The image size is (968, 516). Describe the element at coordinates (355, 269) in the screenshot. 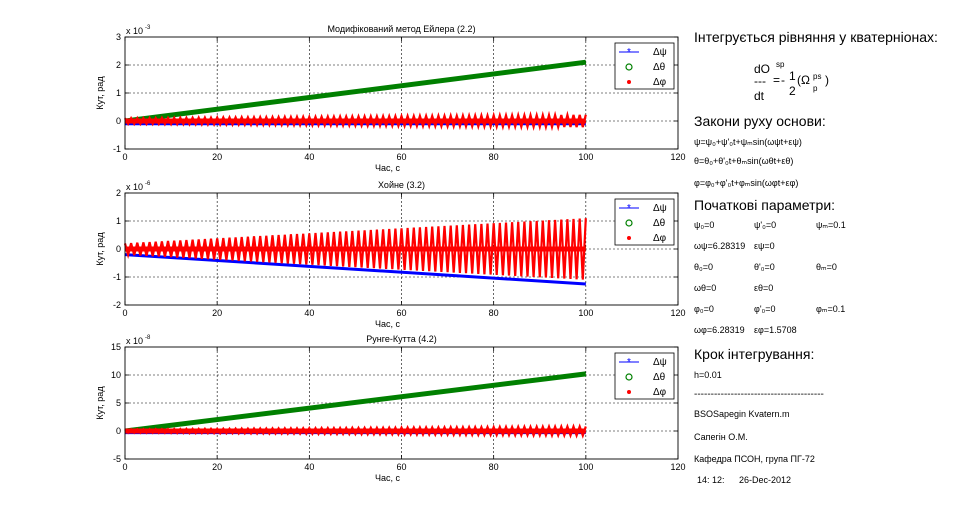

I see `series-Δψ-line` at that location.